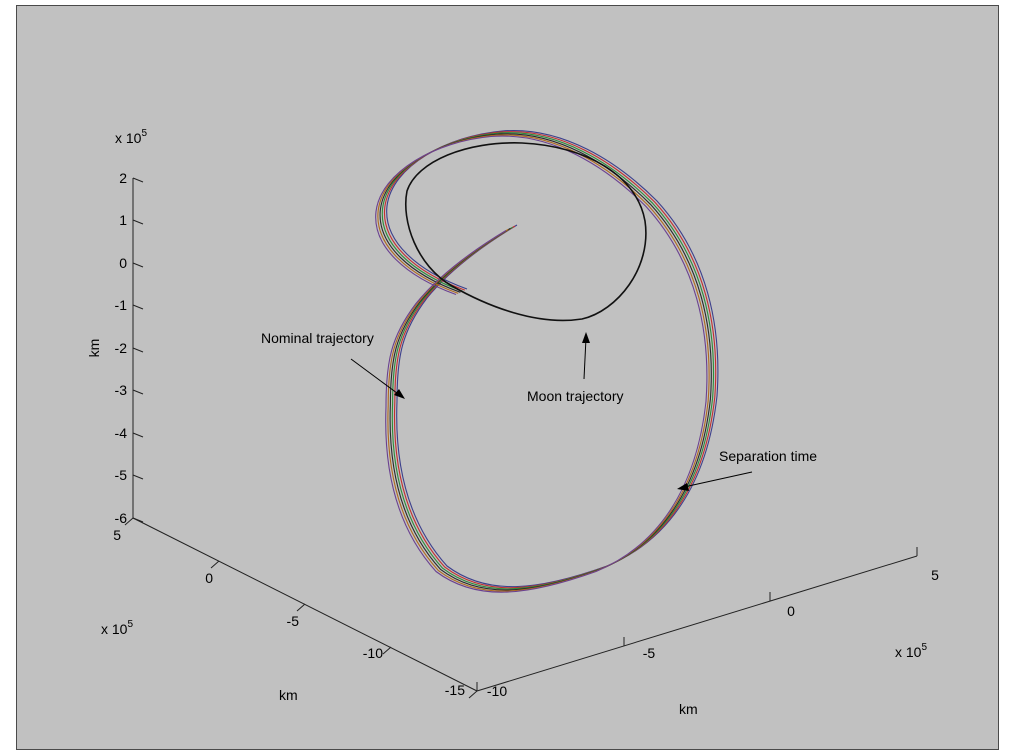  I want to click on arrowhead-moon, so click(586, 337).